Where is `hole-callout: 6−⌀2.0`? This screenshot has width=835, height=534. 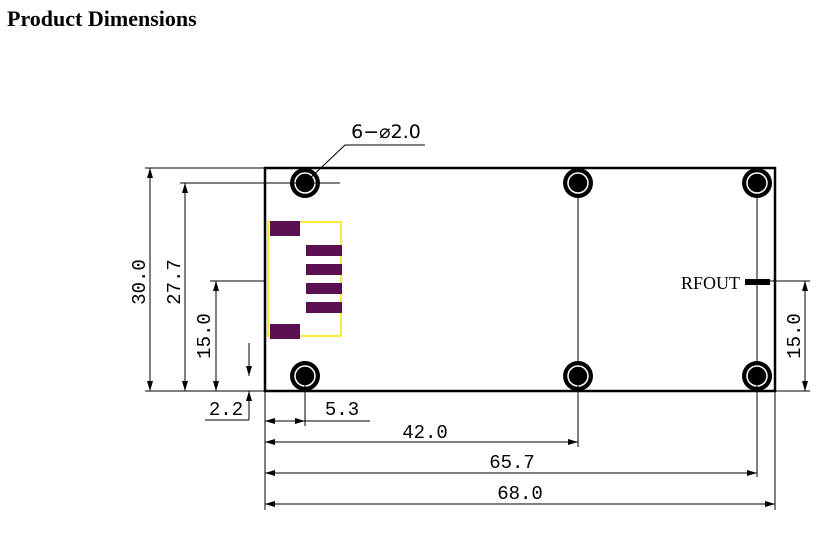 hole-callout: 6−⌀2.0 is located at coordinates (386, 132).